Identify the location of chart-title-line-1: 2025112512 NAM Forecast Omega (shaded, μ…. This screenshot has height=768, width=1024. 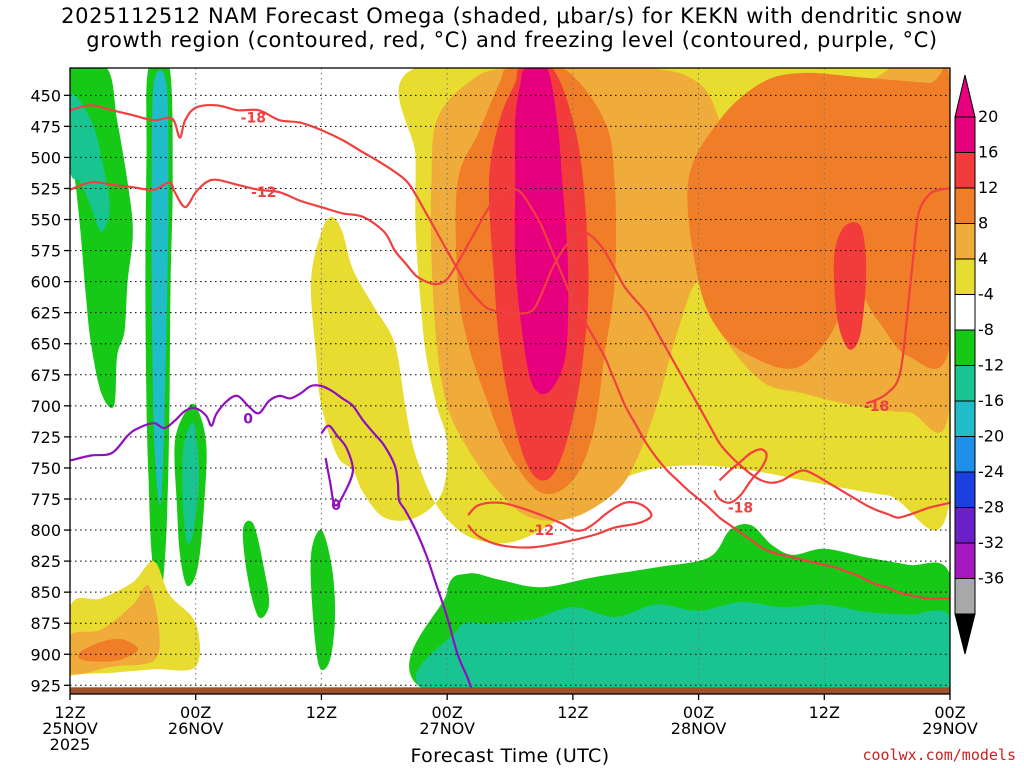
(512, 16).